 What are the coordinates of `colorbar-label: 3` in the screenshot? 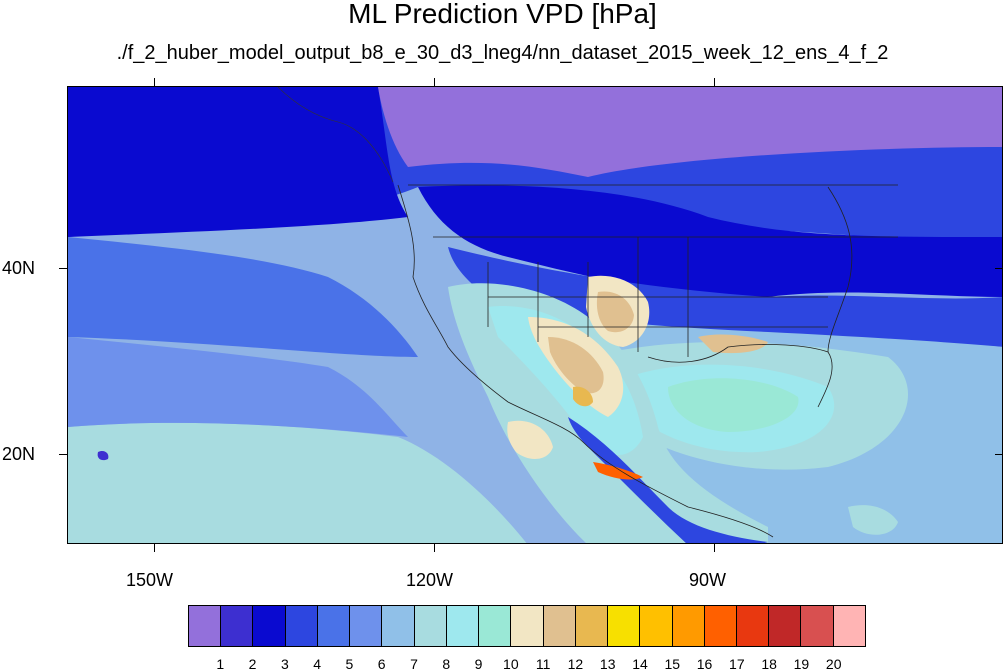 It's located at (284, 664).